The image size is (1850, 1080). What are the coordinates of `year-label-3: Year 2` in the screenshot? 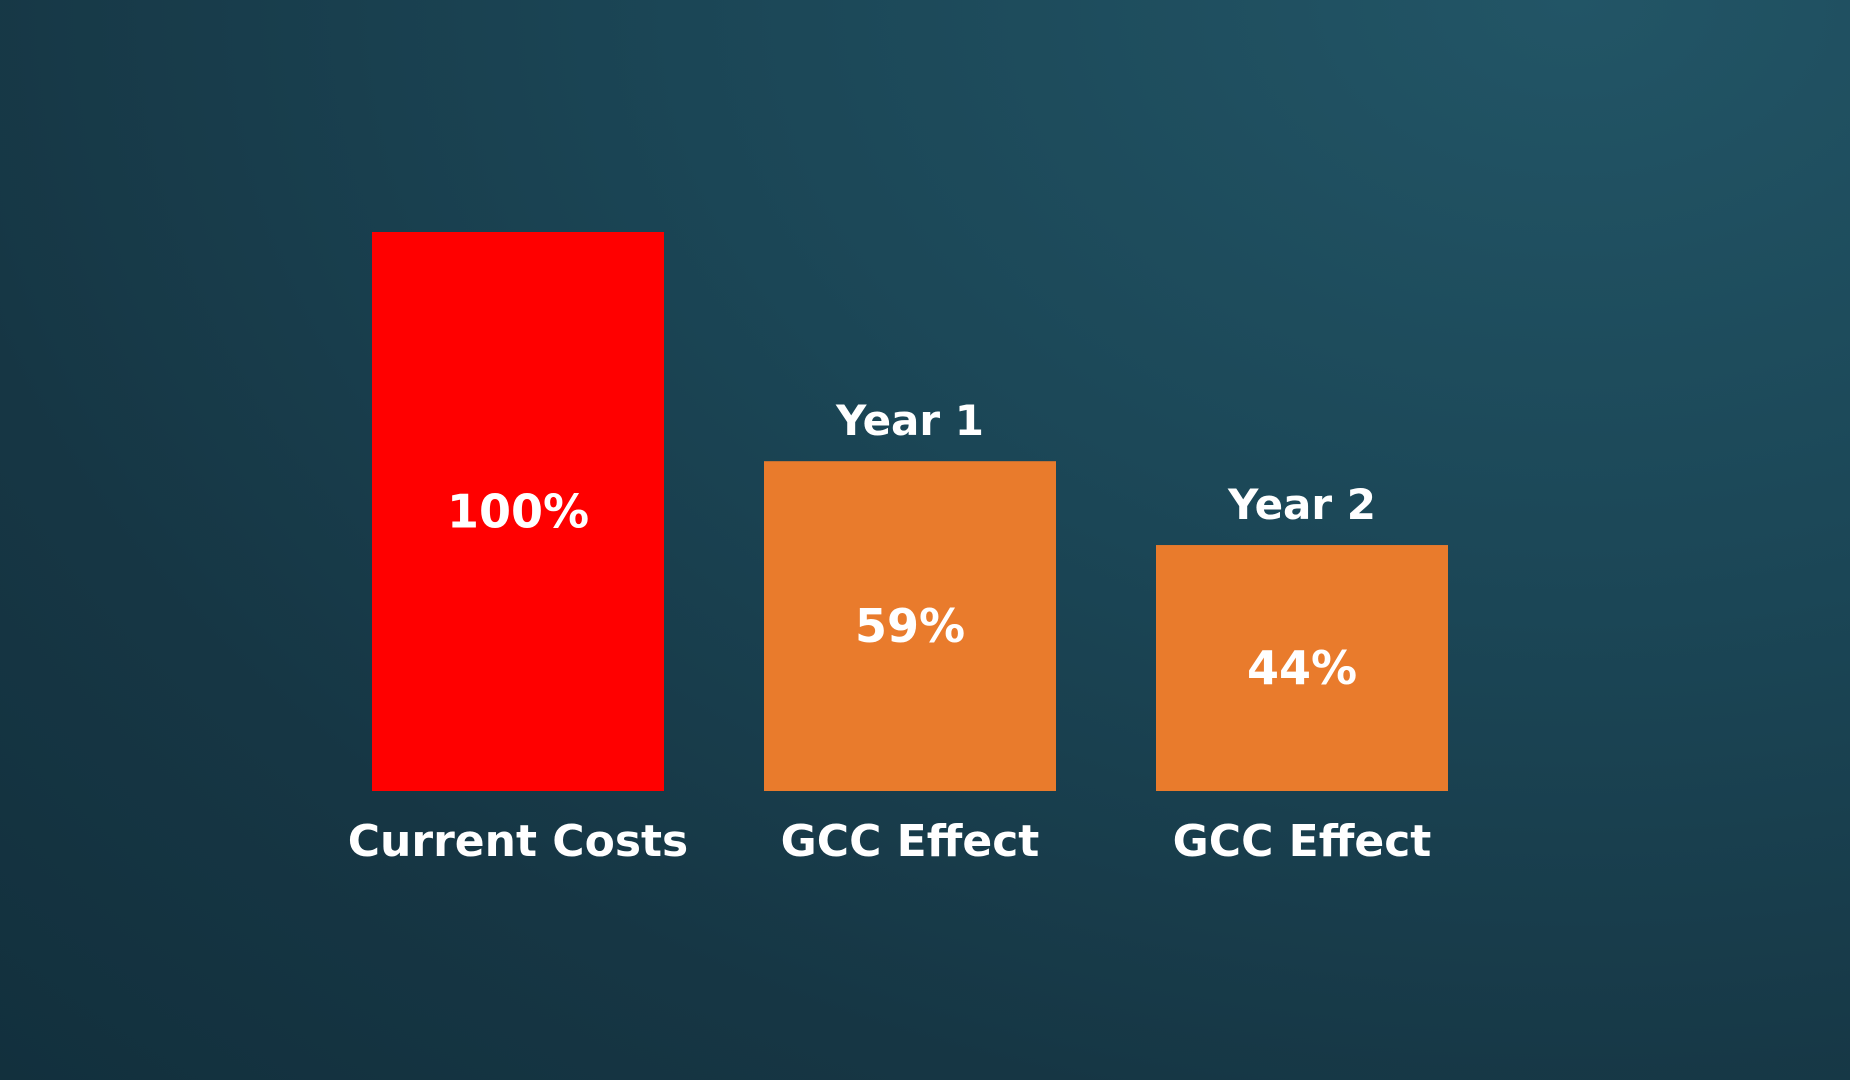 It's located at (1301, 504).